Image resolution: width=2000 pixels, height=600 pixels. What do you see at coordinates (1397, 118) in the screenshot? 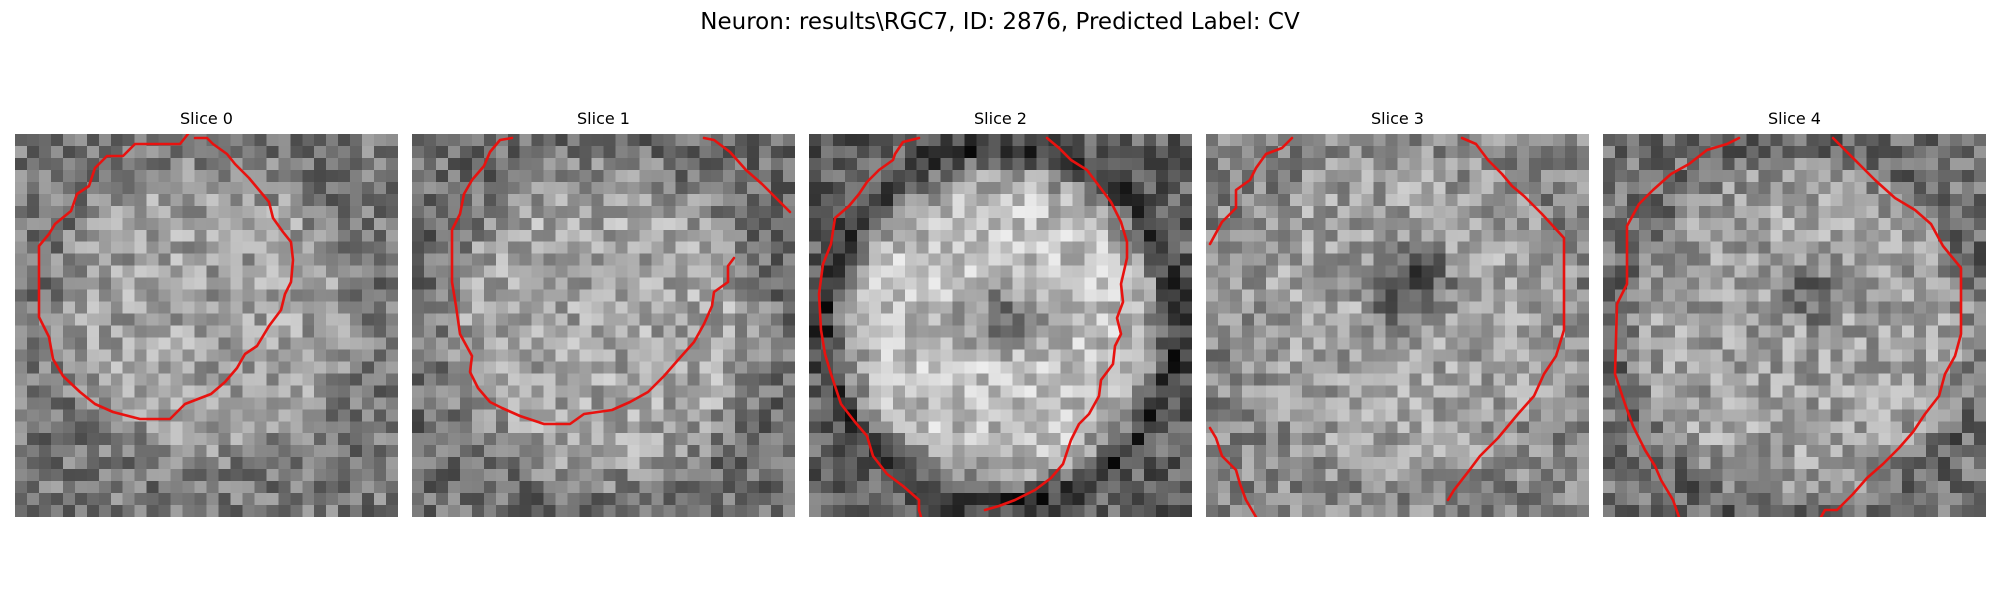
I see `slice-title: Slice 3` at bounding box center [1397, 118].